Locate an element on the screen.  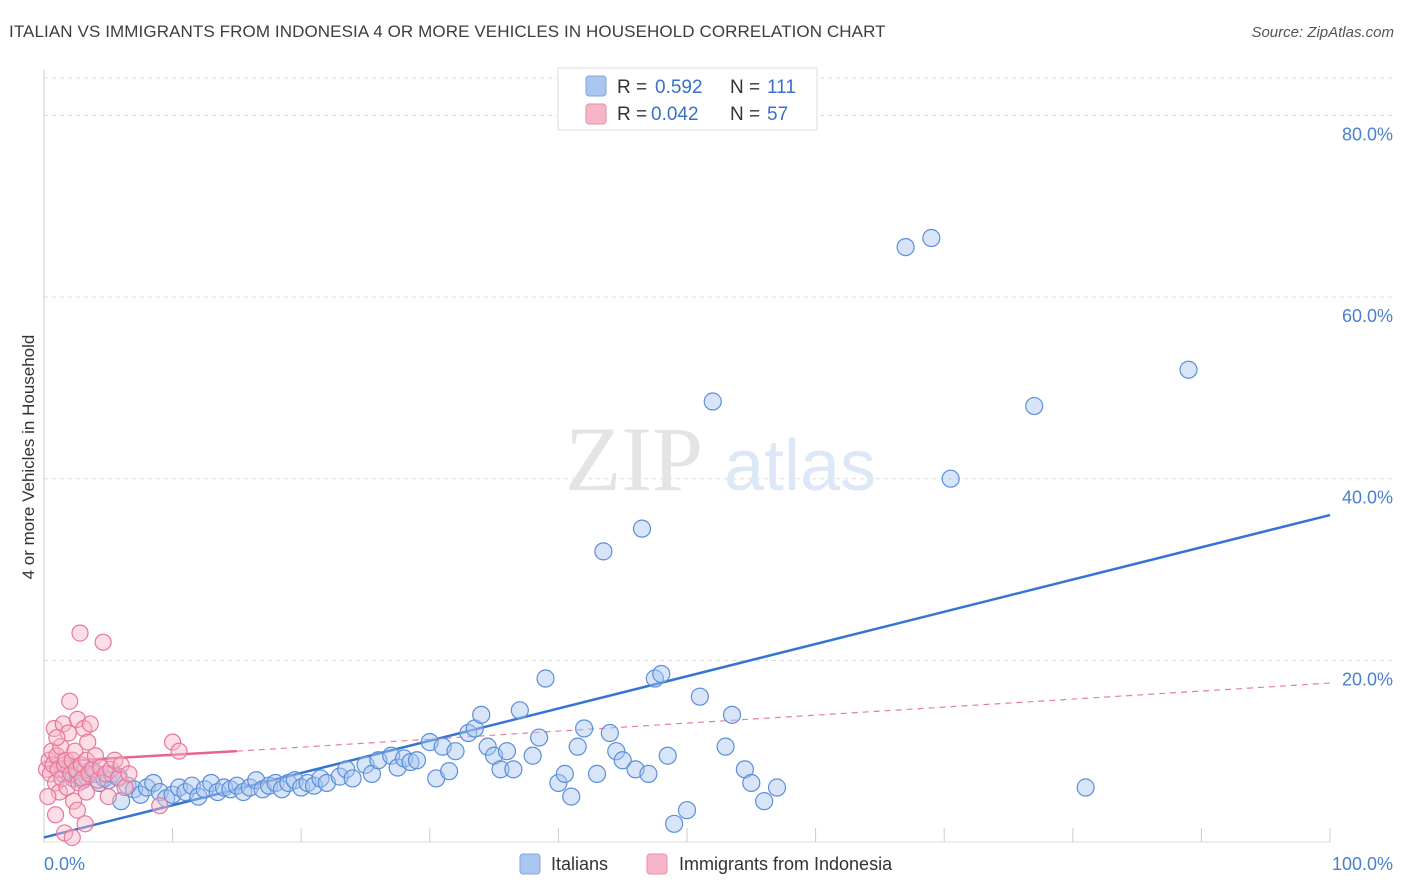
x-tick-label-max: 100.0% is located at coordinates (1362, 864).